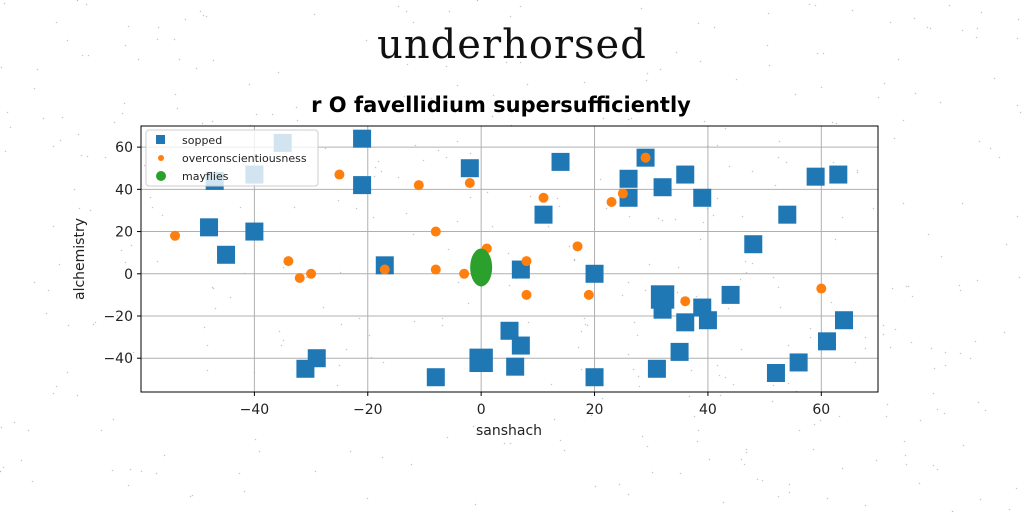 The image size is (1024, 512). Describe the element at coordinates (118, 317) in the screenshot. I see `y-tick-label: −20` at that location.